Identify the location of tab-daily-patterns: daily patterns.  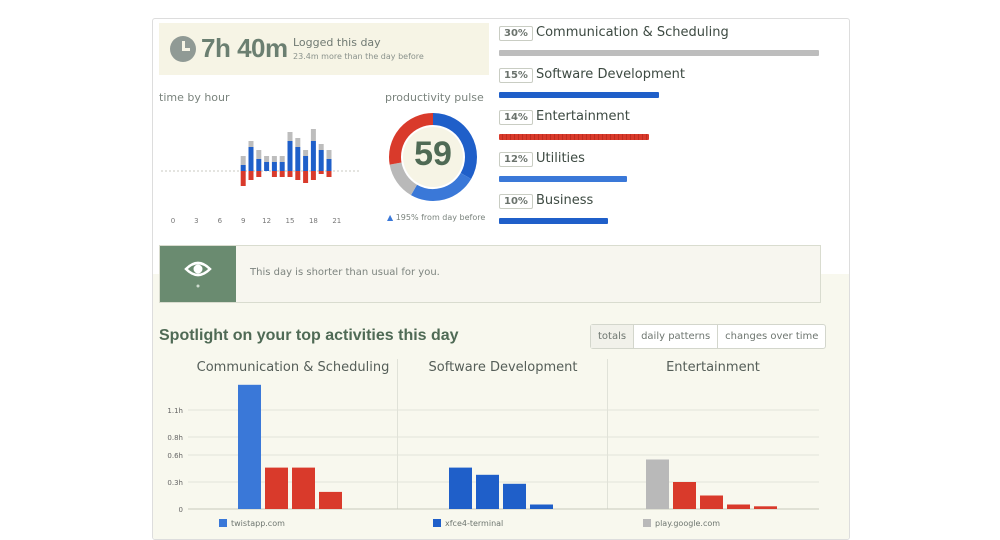
(676, 336).